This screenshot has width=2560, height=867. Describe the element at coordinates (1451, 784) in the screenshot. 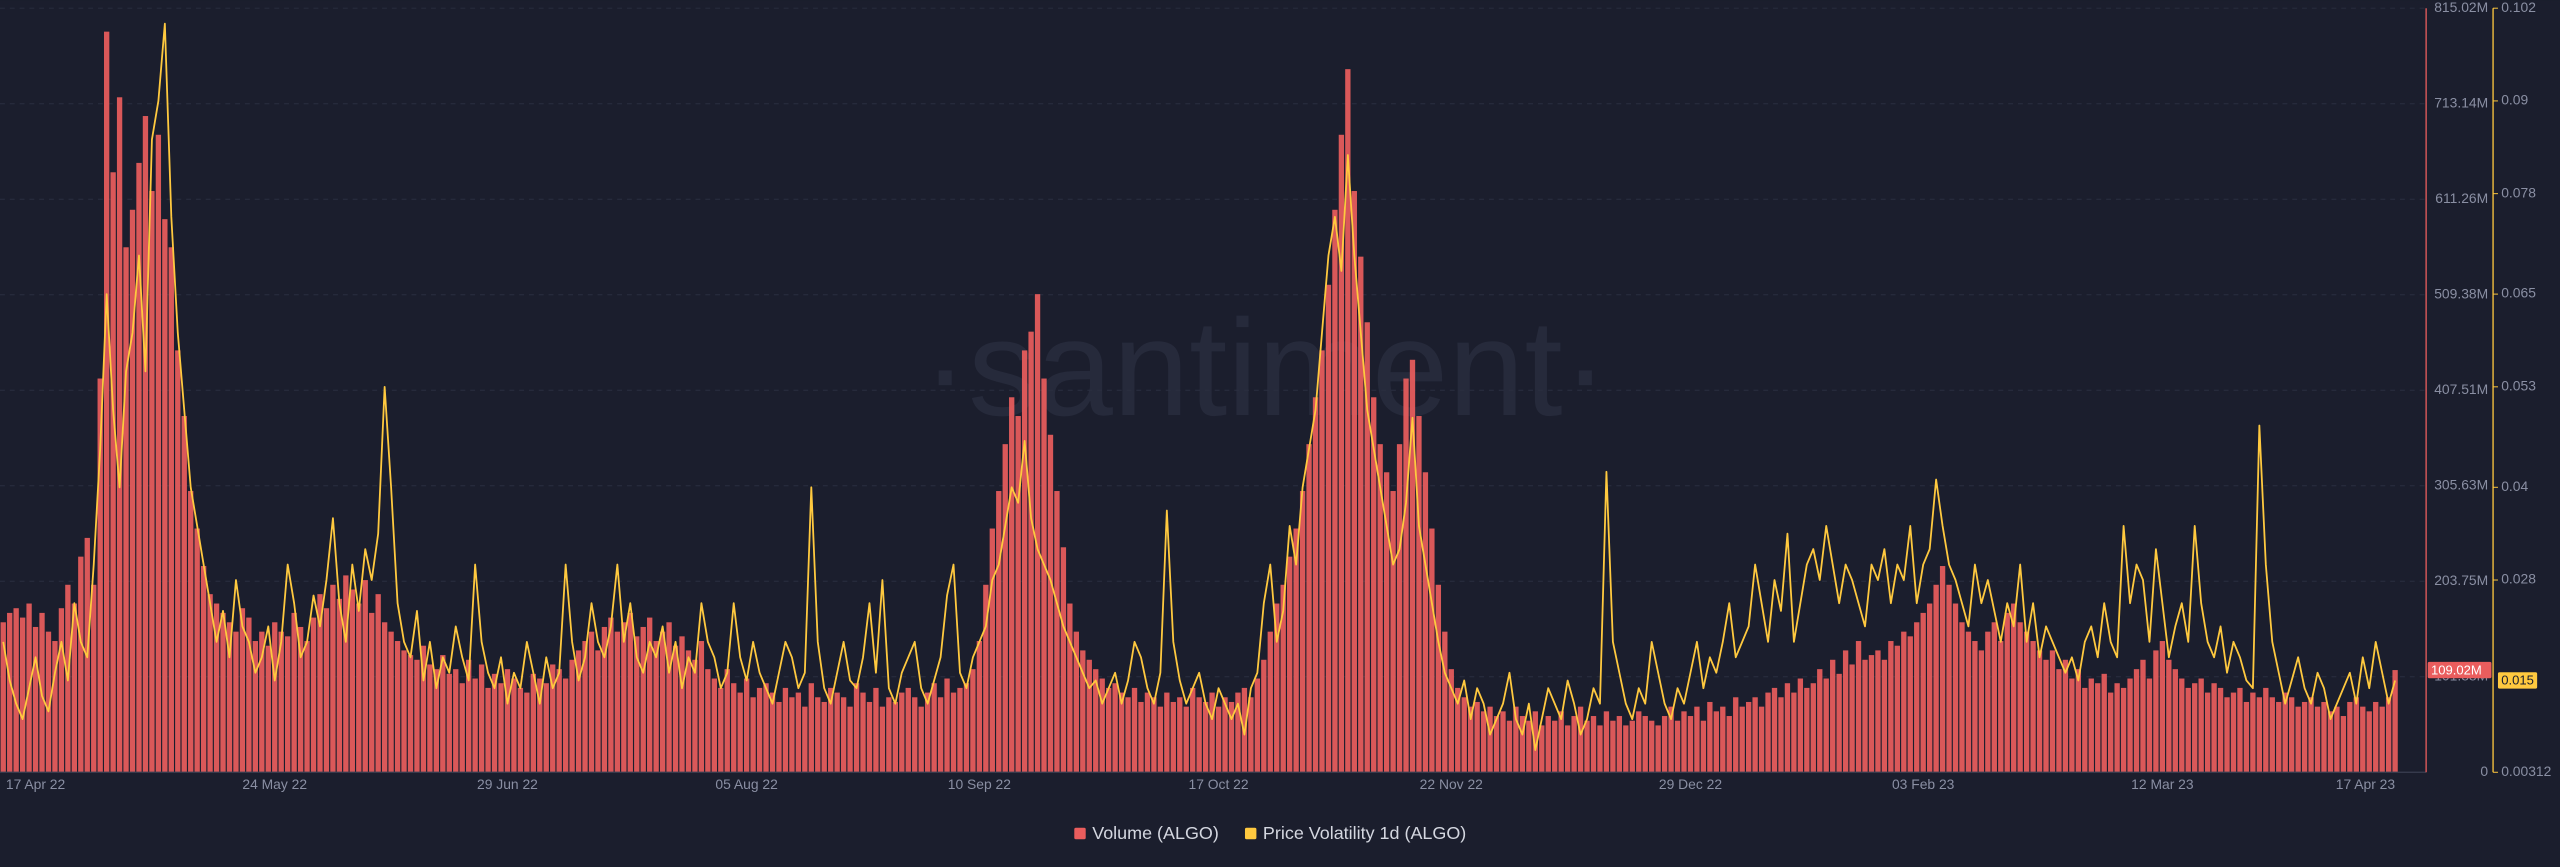

I see `x-tick-label: 22 Nov 22` at that location.